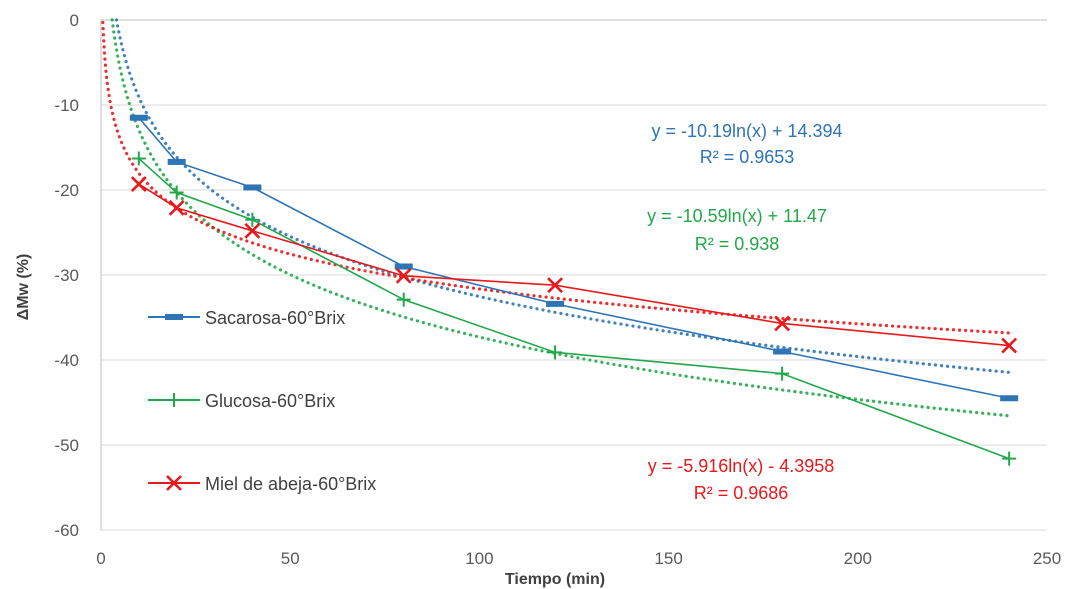  Describe the element at coordinates (1047, 558) in the screenshot. I see `x-tick-label: 250` at that location.